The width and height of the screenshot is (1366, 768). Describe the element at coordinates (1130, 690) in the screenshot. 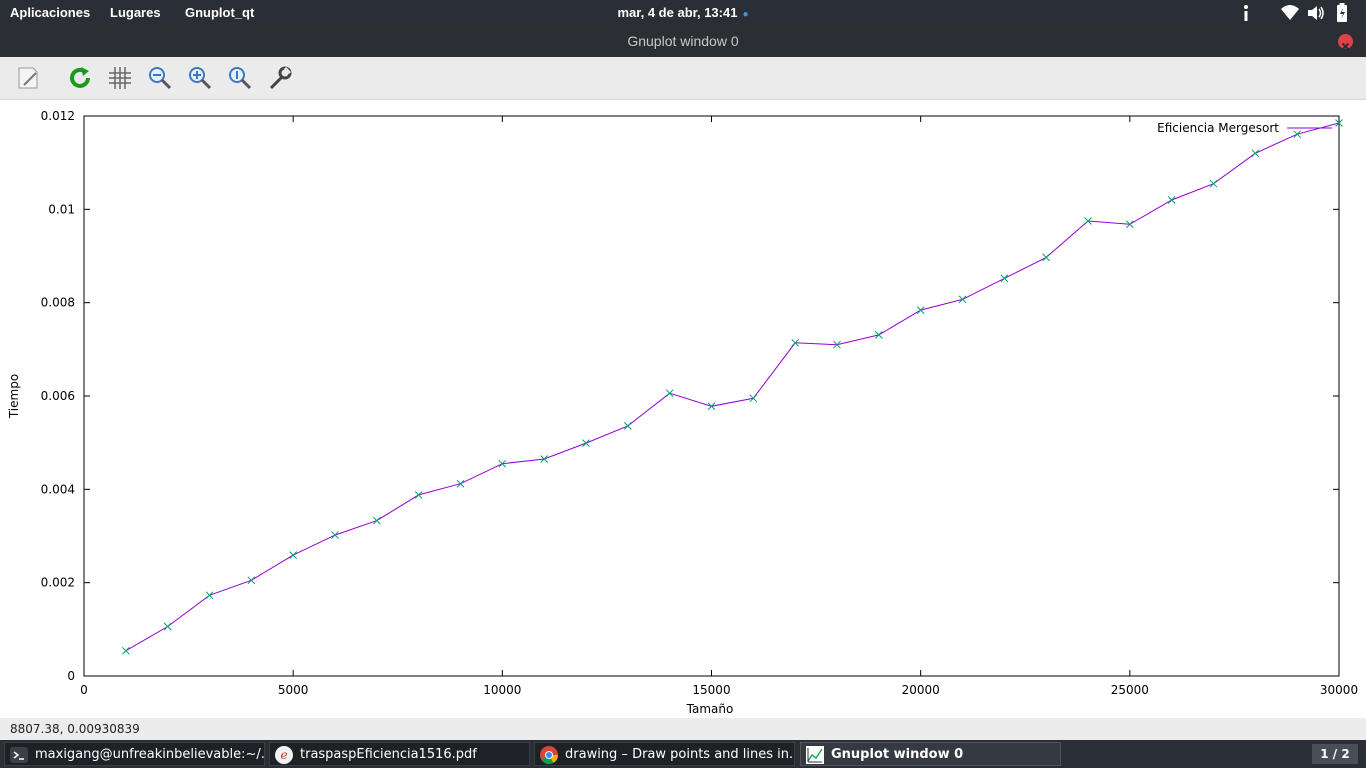

I see `x-tick-label: 25000` at that location.